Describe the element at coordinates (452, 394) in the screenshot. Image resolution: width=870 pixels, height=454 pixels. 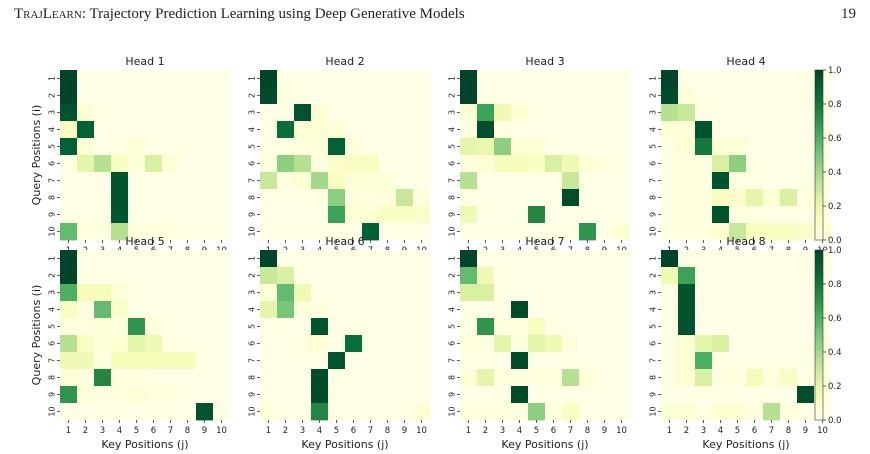
I see `y-tick-label: 9` at that location.